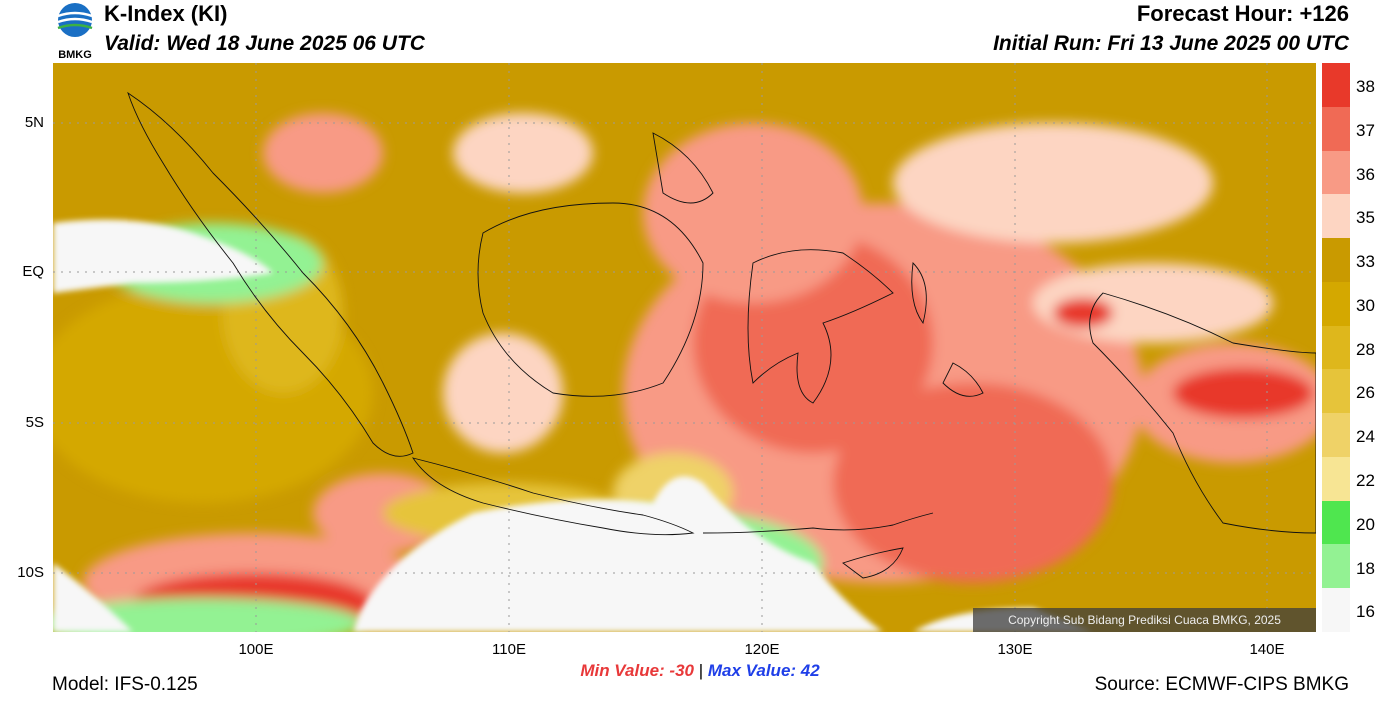 Image resolution: width=1400 pixels, height=709 pixels. What do you see at coordinates (1365, 524) in the screenshot?
I see `colorbar-label: 20` at bounding box center [1365, 524].